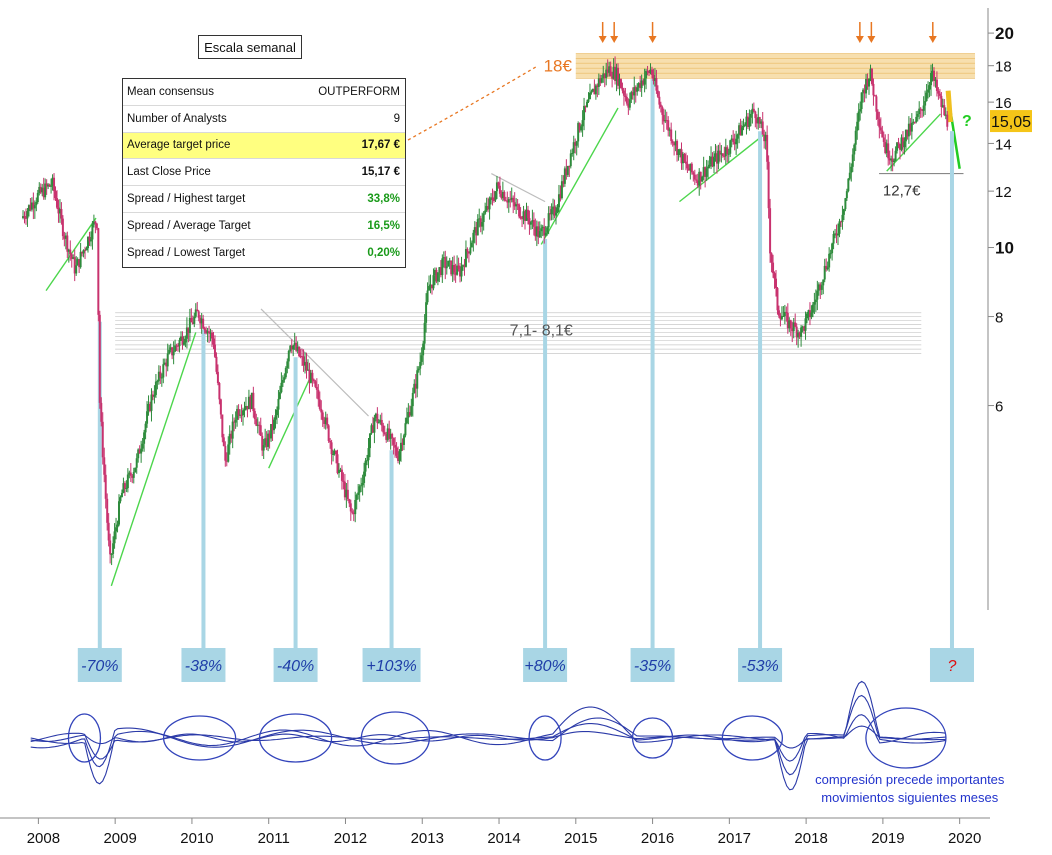 The height and width of the screenshot is (855, 1052). What do you see at coordinates (652, 666) in the screenshot?
I see `move-label: -35%` at bounding box center [652, 666].